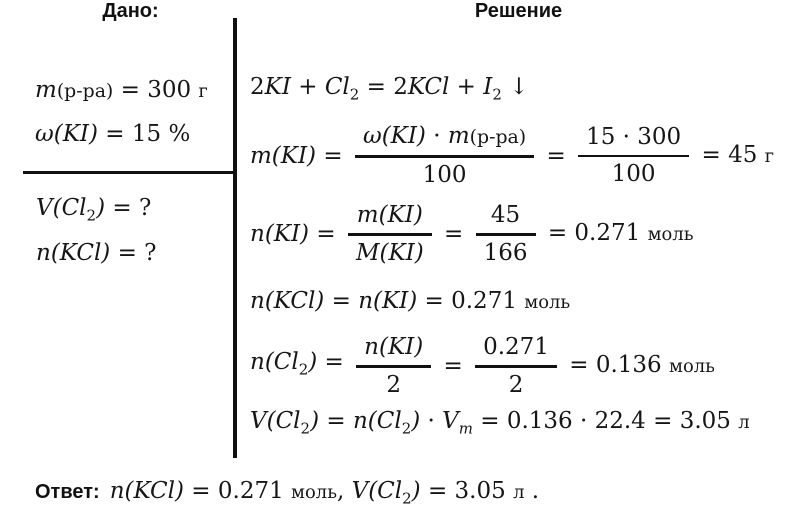 The height and width of the screenshot is (527, 800). I want to click on amount-cl2-rhs: = 0.136 моль, so click(638, 366).